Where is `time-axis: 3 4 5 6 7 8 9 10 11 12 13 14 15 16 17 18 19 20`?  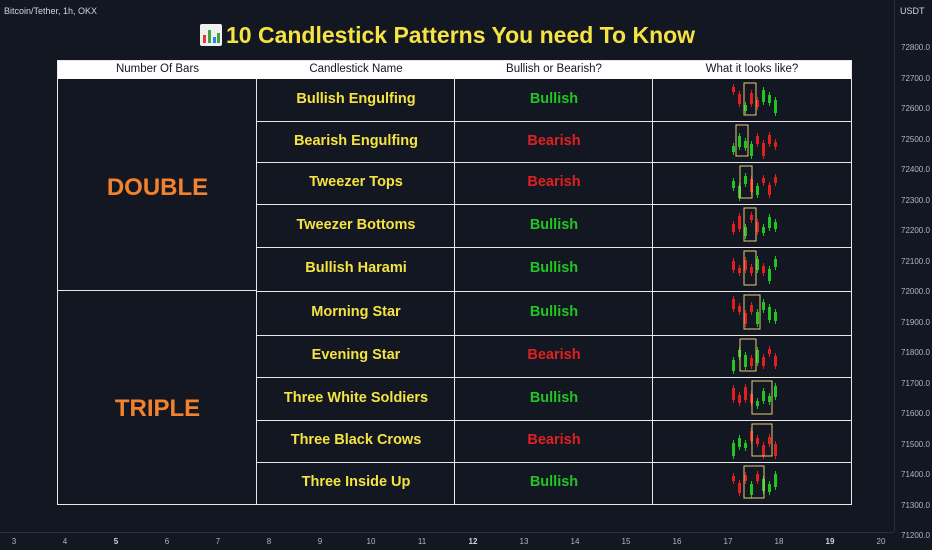
time-axis: 3 4 5 6 7 8 9 10 11 12 13 14 15 16 17 18 19 20 is located at coordinates (447, 541).